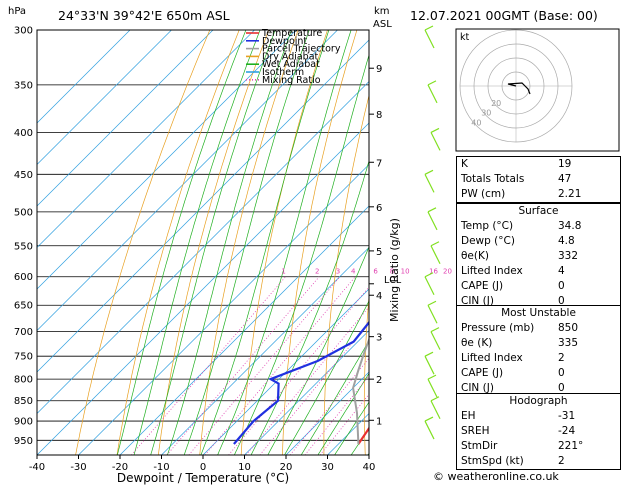 This screenshot has height=486, width=629. I want to click on x-tick-label: -30, so click(78, 467).